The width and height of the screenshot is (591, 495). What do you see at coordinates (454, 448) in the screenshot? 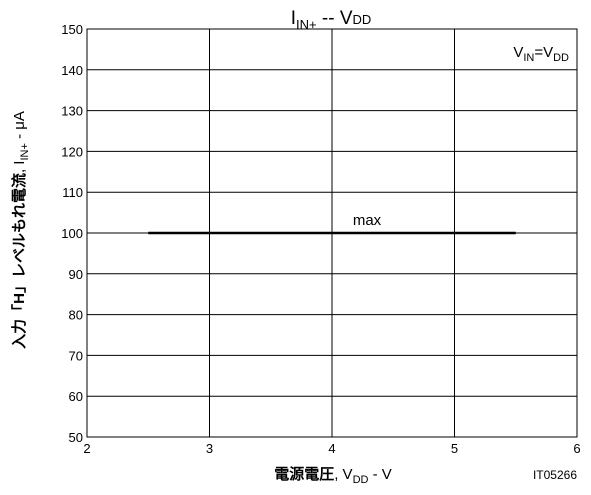
I see `x-tick-label: 5` at bounding box center [454, 448].